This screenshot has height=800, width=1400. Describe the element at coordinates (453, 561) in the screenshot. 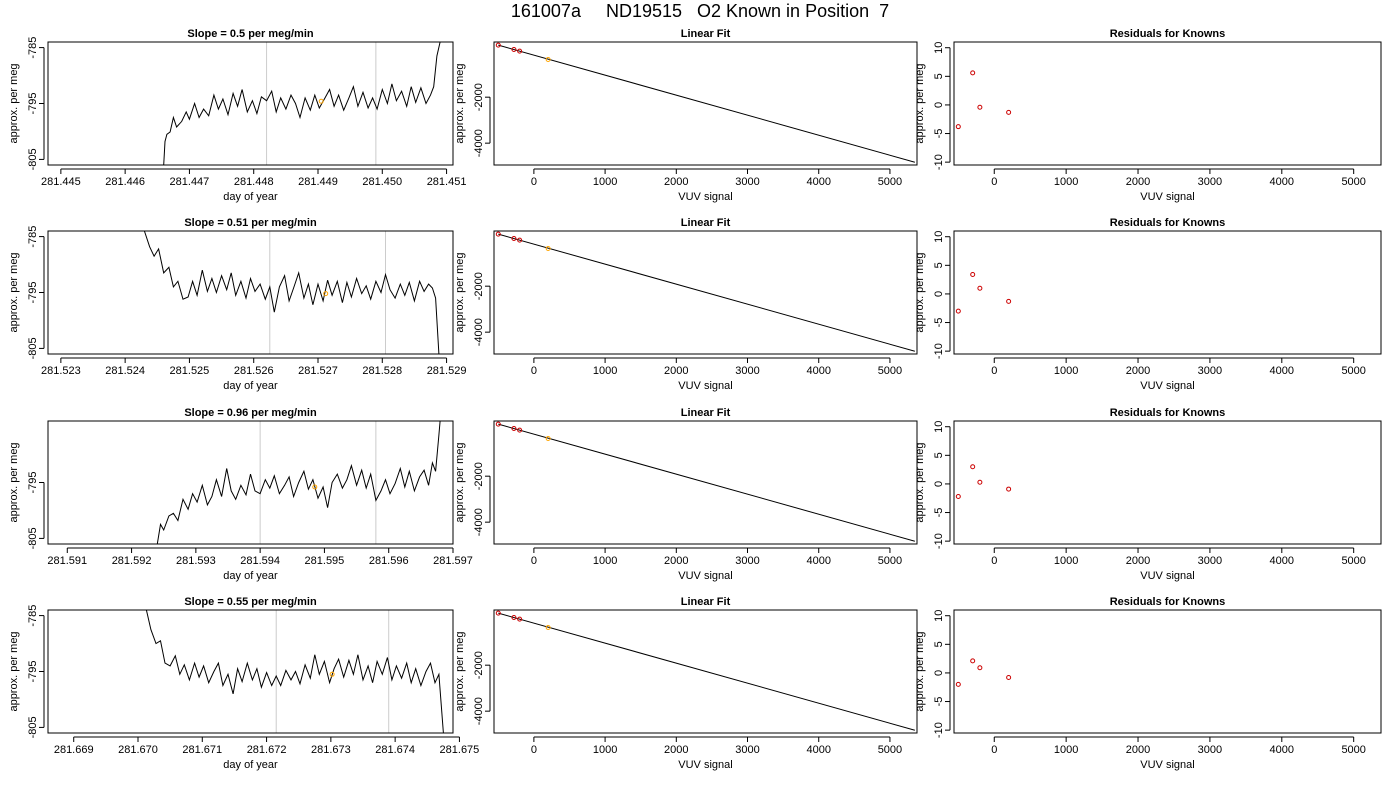

I see `x-tick-label: 281.597` at that location.